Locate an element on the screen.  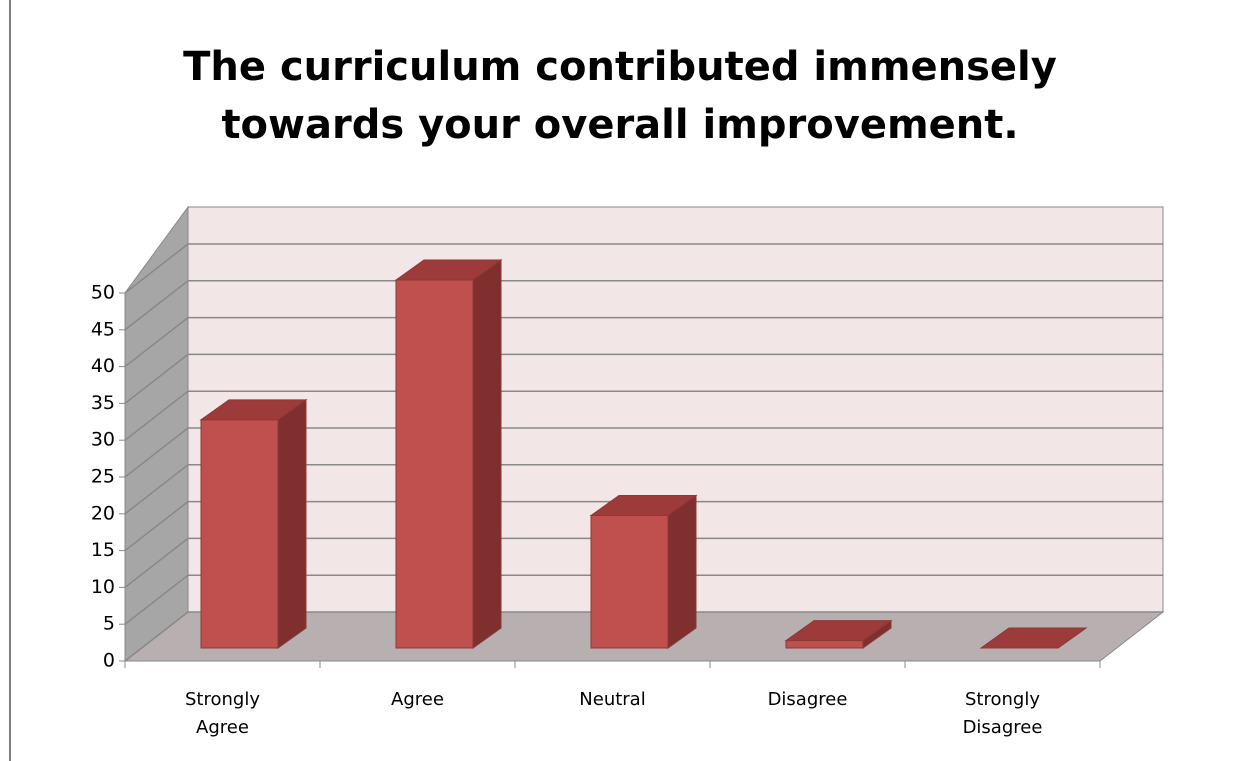
side-wall is located at coordinates (156, 434).